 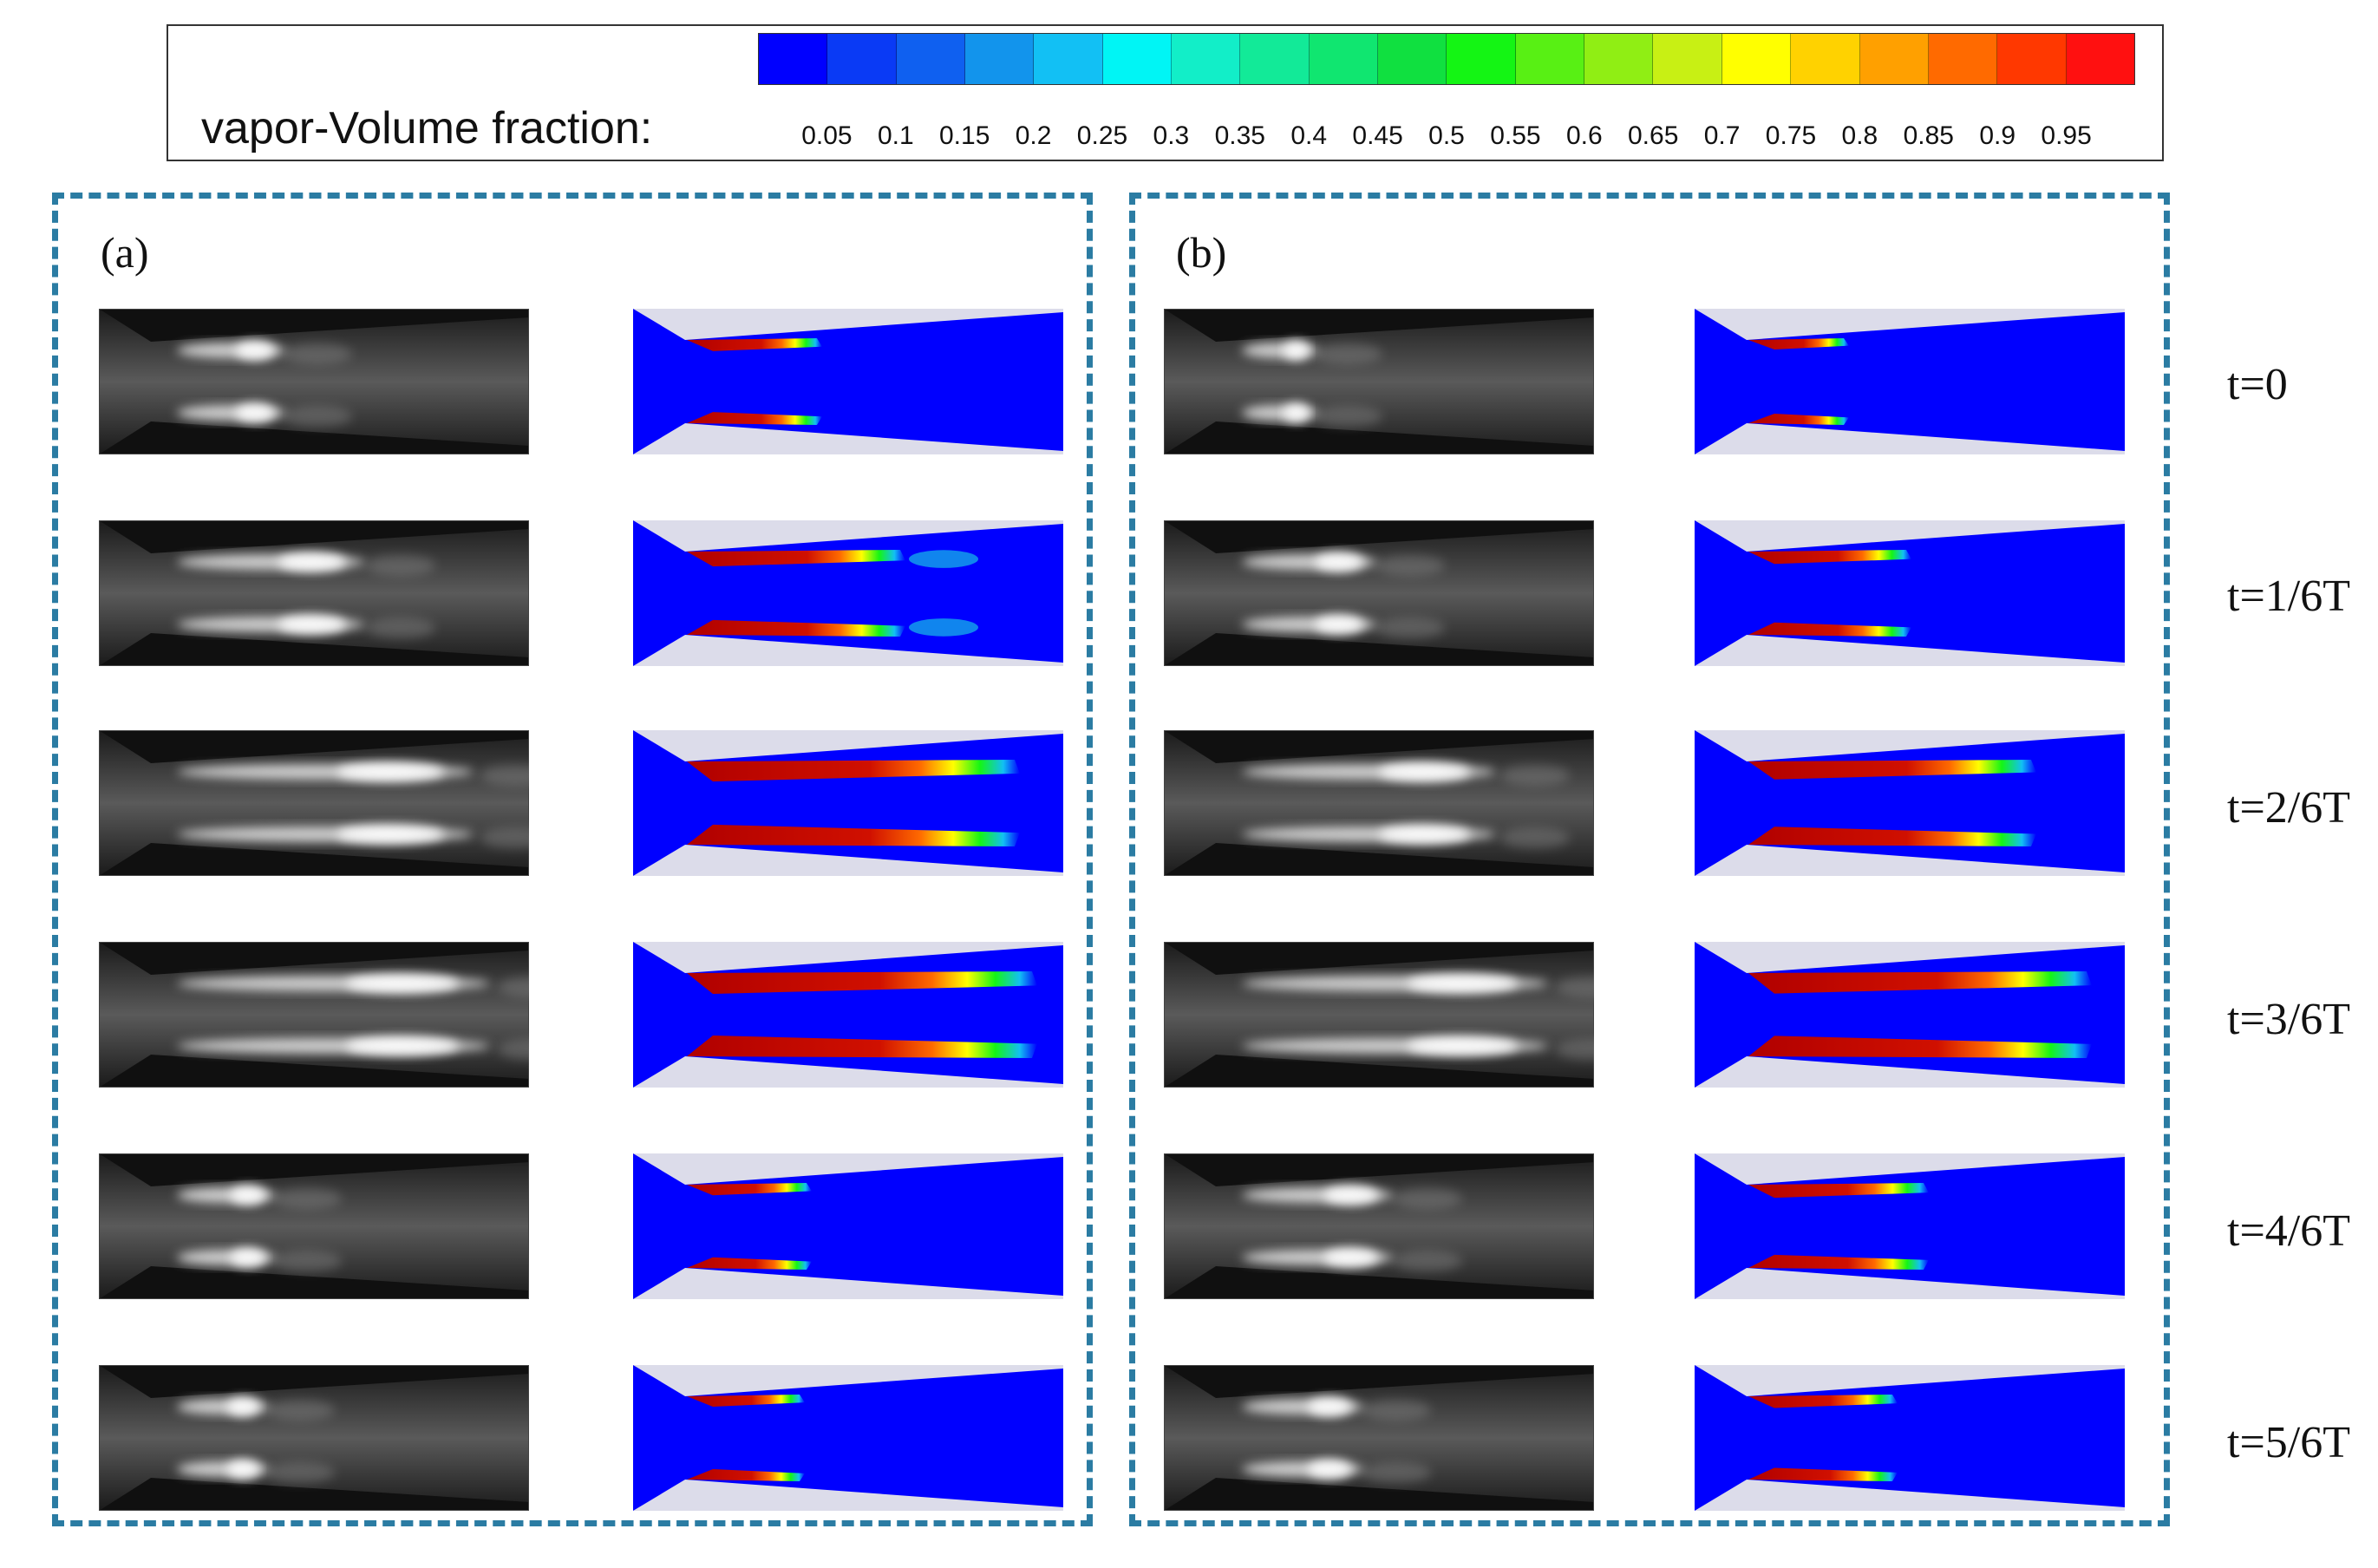 I want to click on time-label-4: t=4/6T, so click(x=2288, y=1231).